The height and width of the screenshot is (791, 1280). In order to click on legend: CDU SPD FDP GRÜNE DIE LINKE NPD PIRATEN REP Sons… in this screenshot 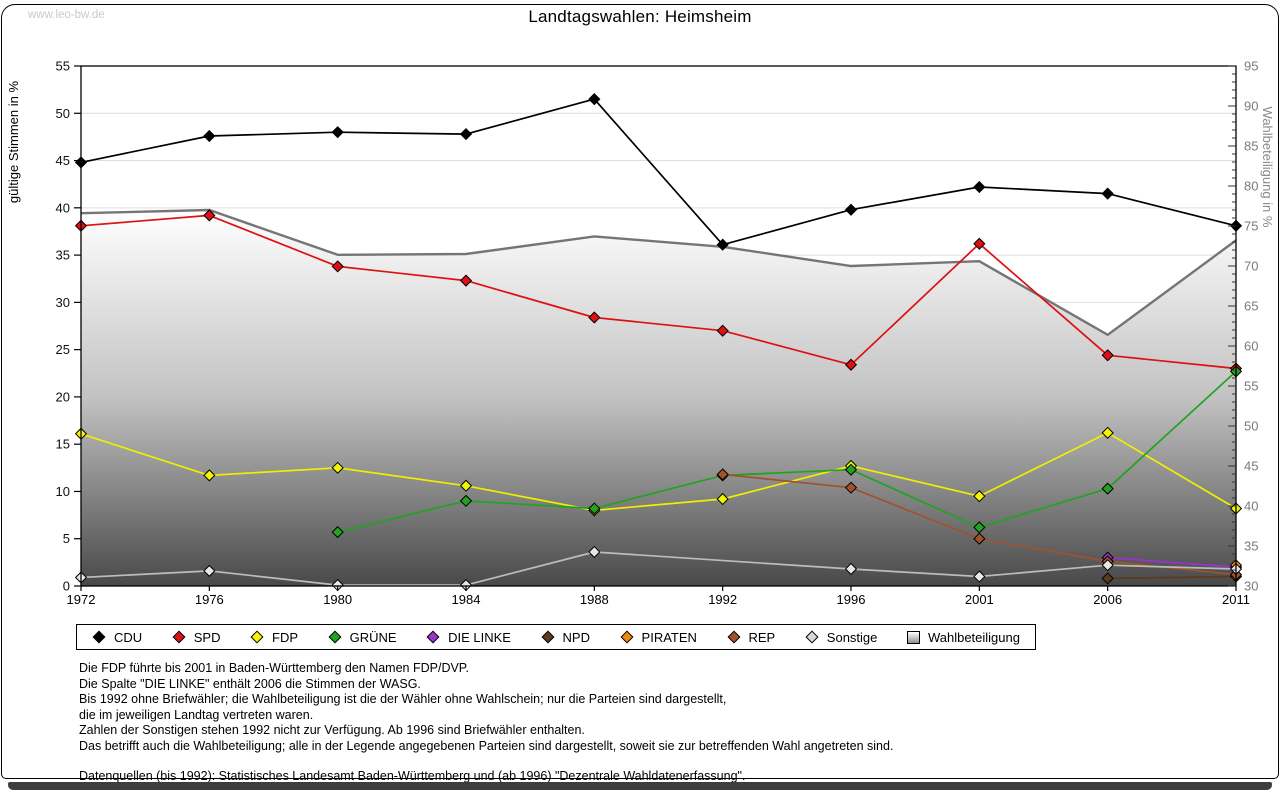, I will do `click(556, 637)`.